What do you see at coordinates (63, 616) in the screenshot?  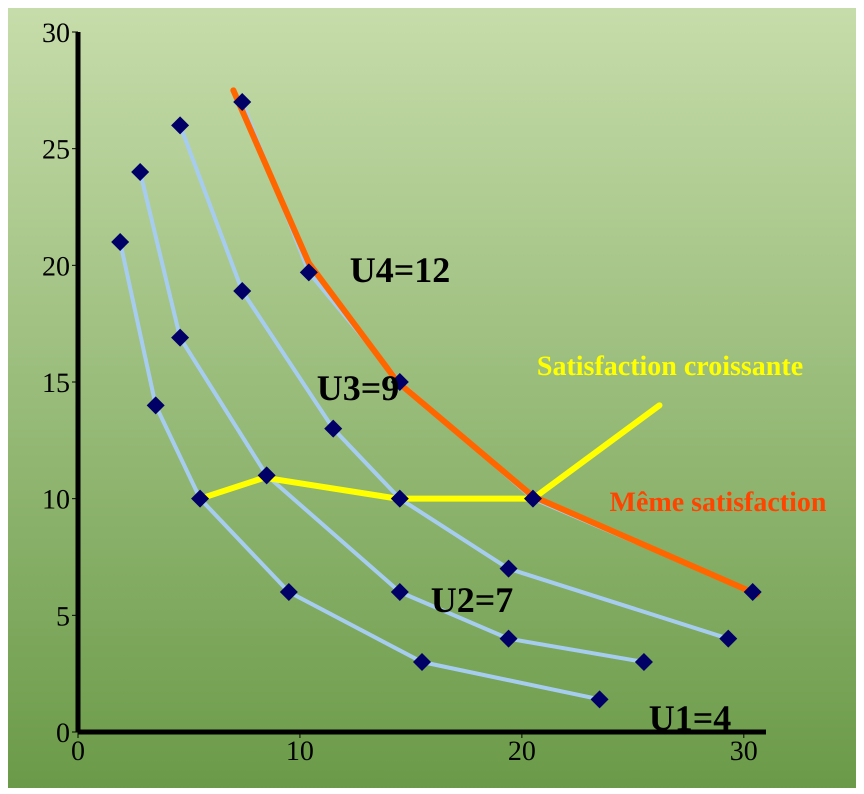 I see `y-tick-label: 5` at bounding box center [63, 616].